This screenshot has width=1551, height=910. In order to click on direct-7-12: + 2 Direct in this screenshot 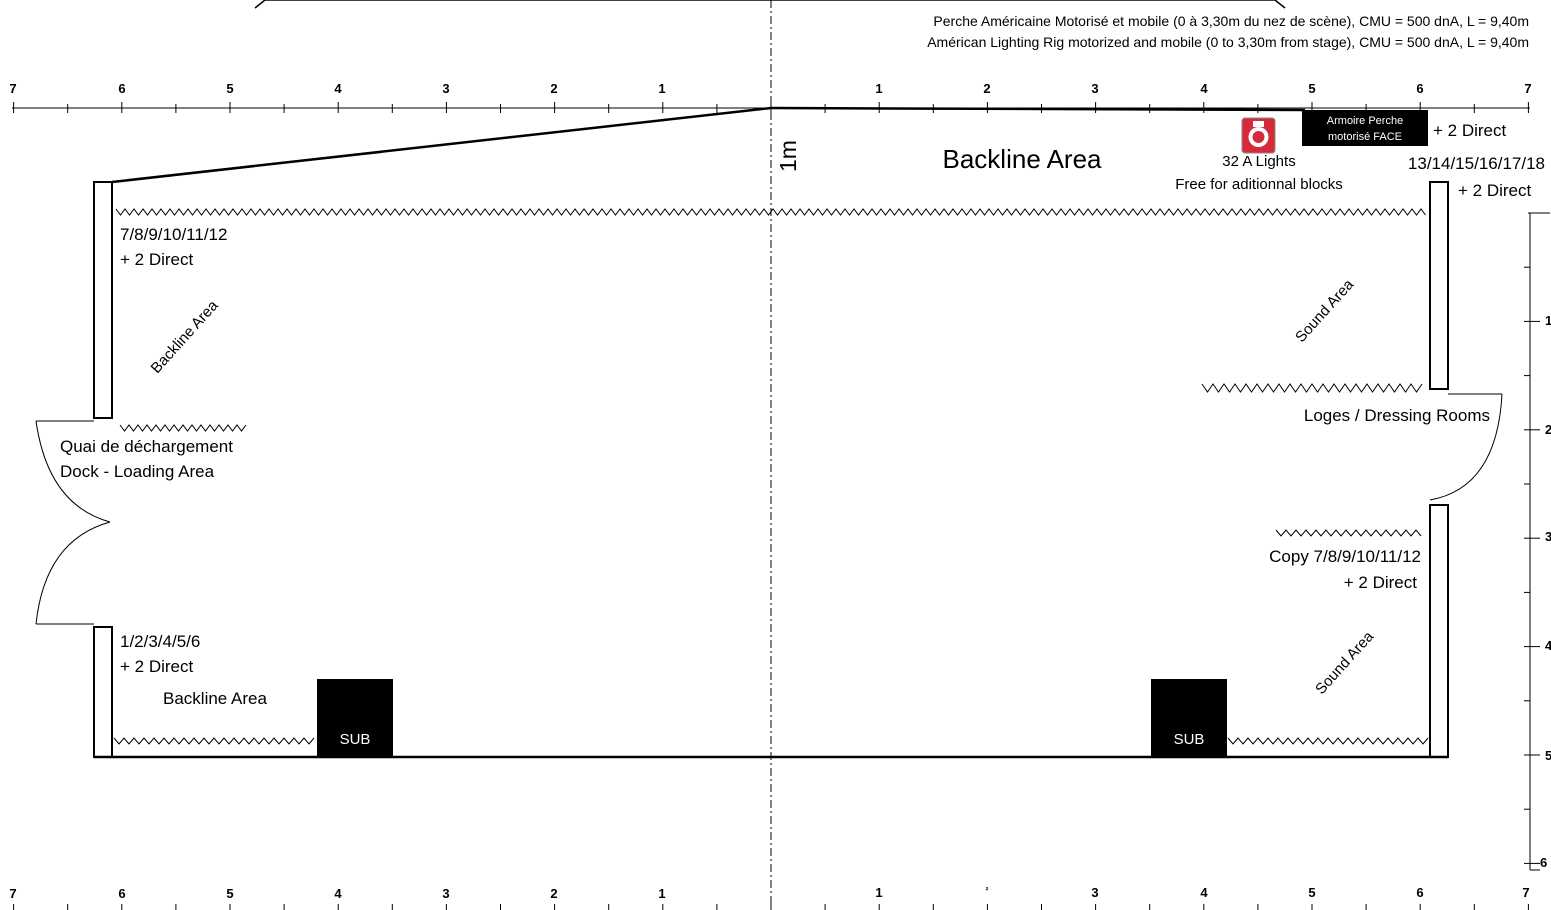, I will do `click(156, 259)`.